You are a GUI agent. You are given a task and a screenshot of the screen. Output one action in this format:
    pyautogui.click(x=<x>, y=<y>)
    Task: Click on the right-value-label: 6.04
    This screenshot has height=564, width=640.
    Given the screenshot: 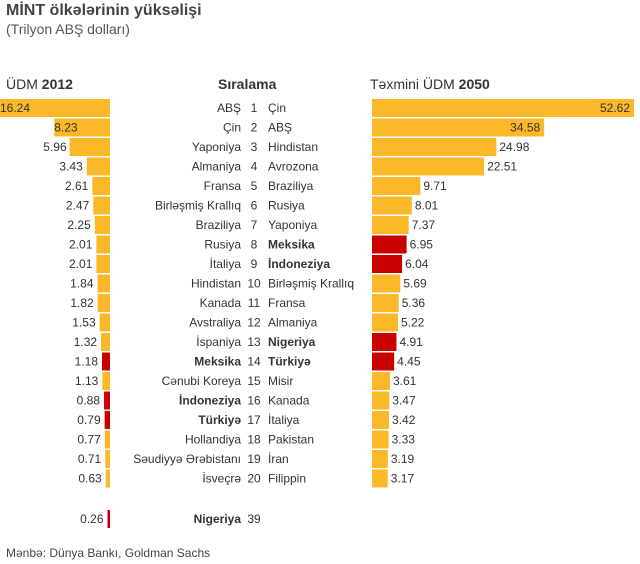 What is the action you would take?
    pyautogui.click(x=417, y=264)
    